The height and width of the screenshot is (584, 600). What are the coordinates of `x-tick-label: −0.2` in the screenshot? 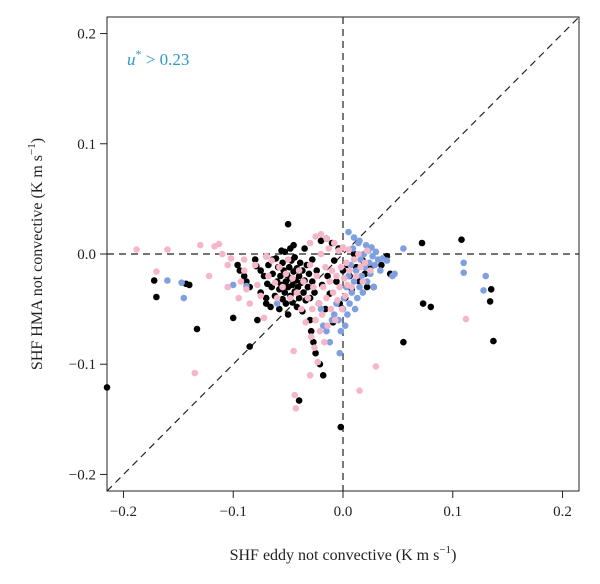 It's located at (123, 512).